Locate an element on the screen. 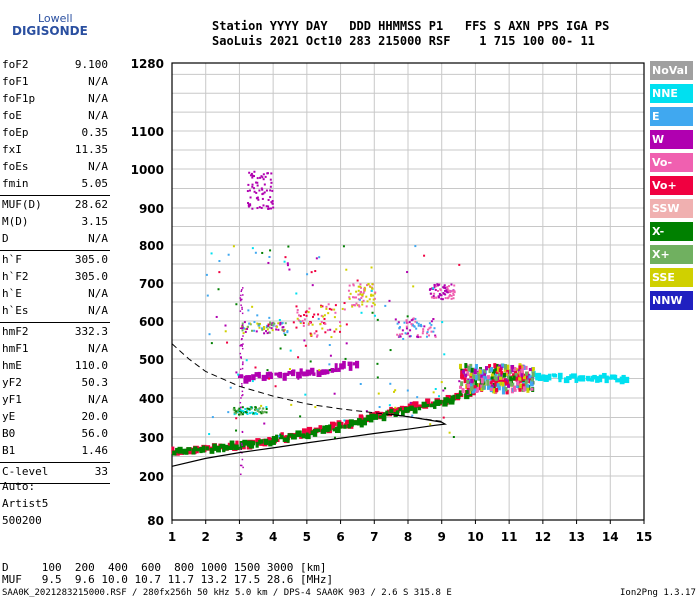  auto-label: Auto: is located at coordinates (19, 486).